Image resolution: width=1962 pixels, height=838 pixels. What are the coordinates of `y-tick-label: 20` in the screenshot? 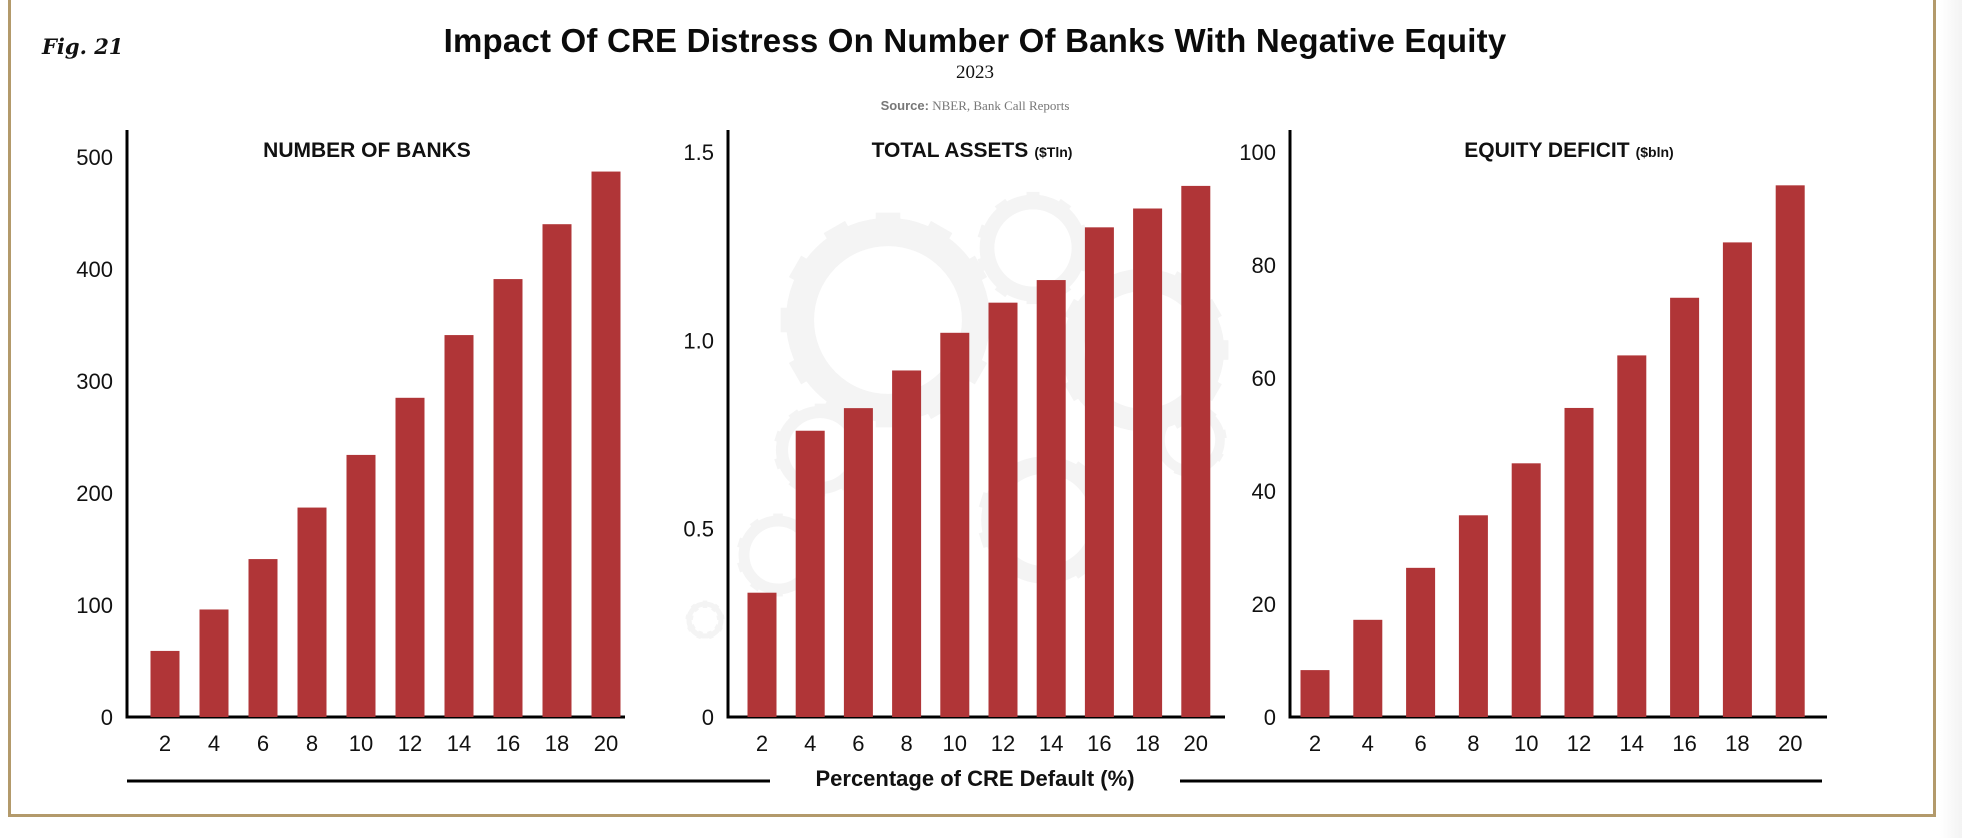 It's located at (1264, 604).